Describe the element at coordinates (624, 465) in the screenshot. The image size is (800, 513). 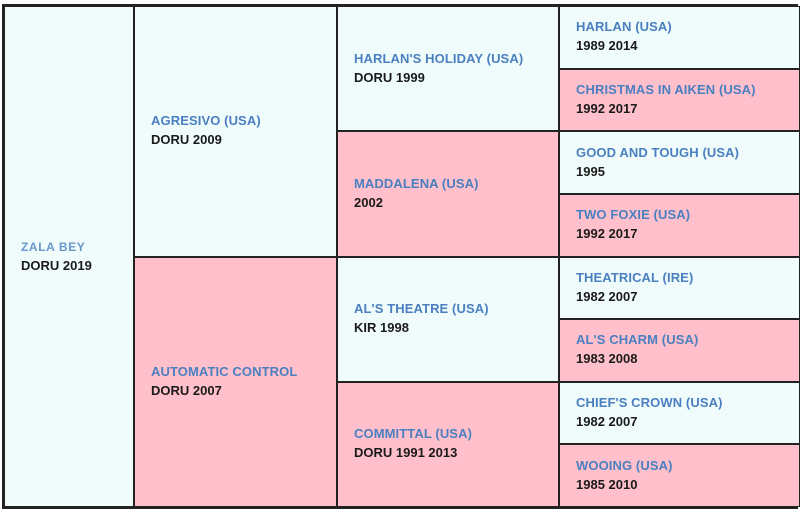
I see `gen4-name: WOOING (USA)` at that location.